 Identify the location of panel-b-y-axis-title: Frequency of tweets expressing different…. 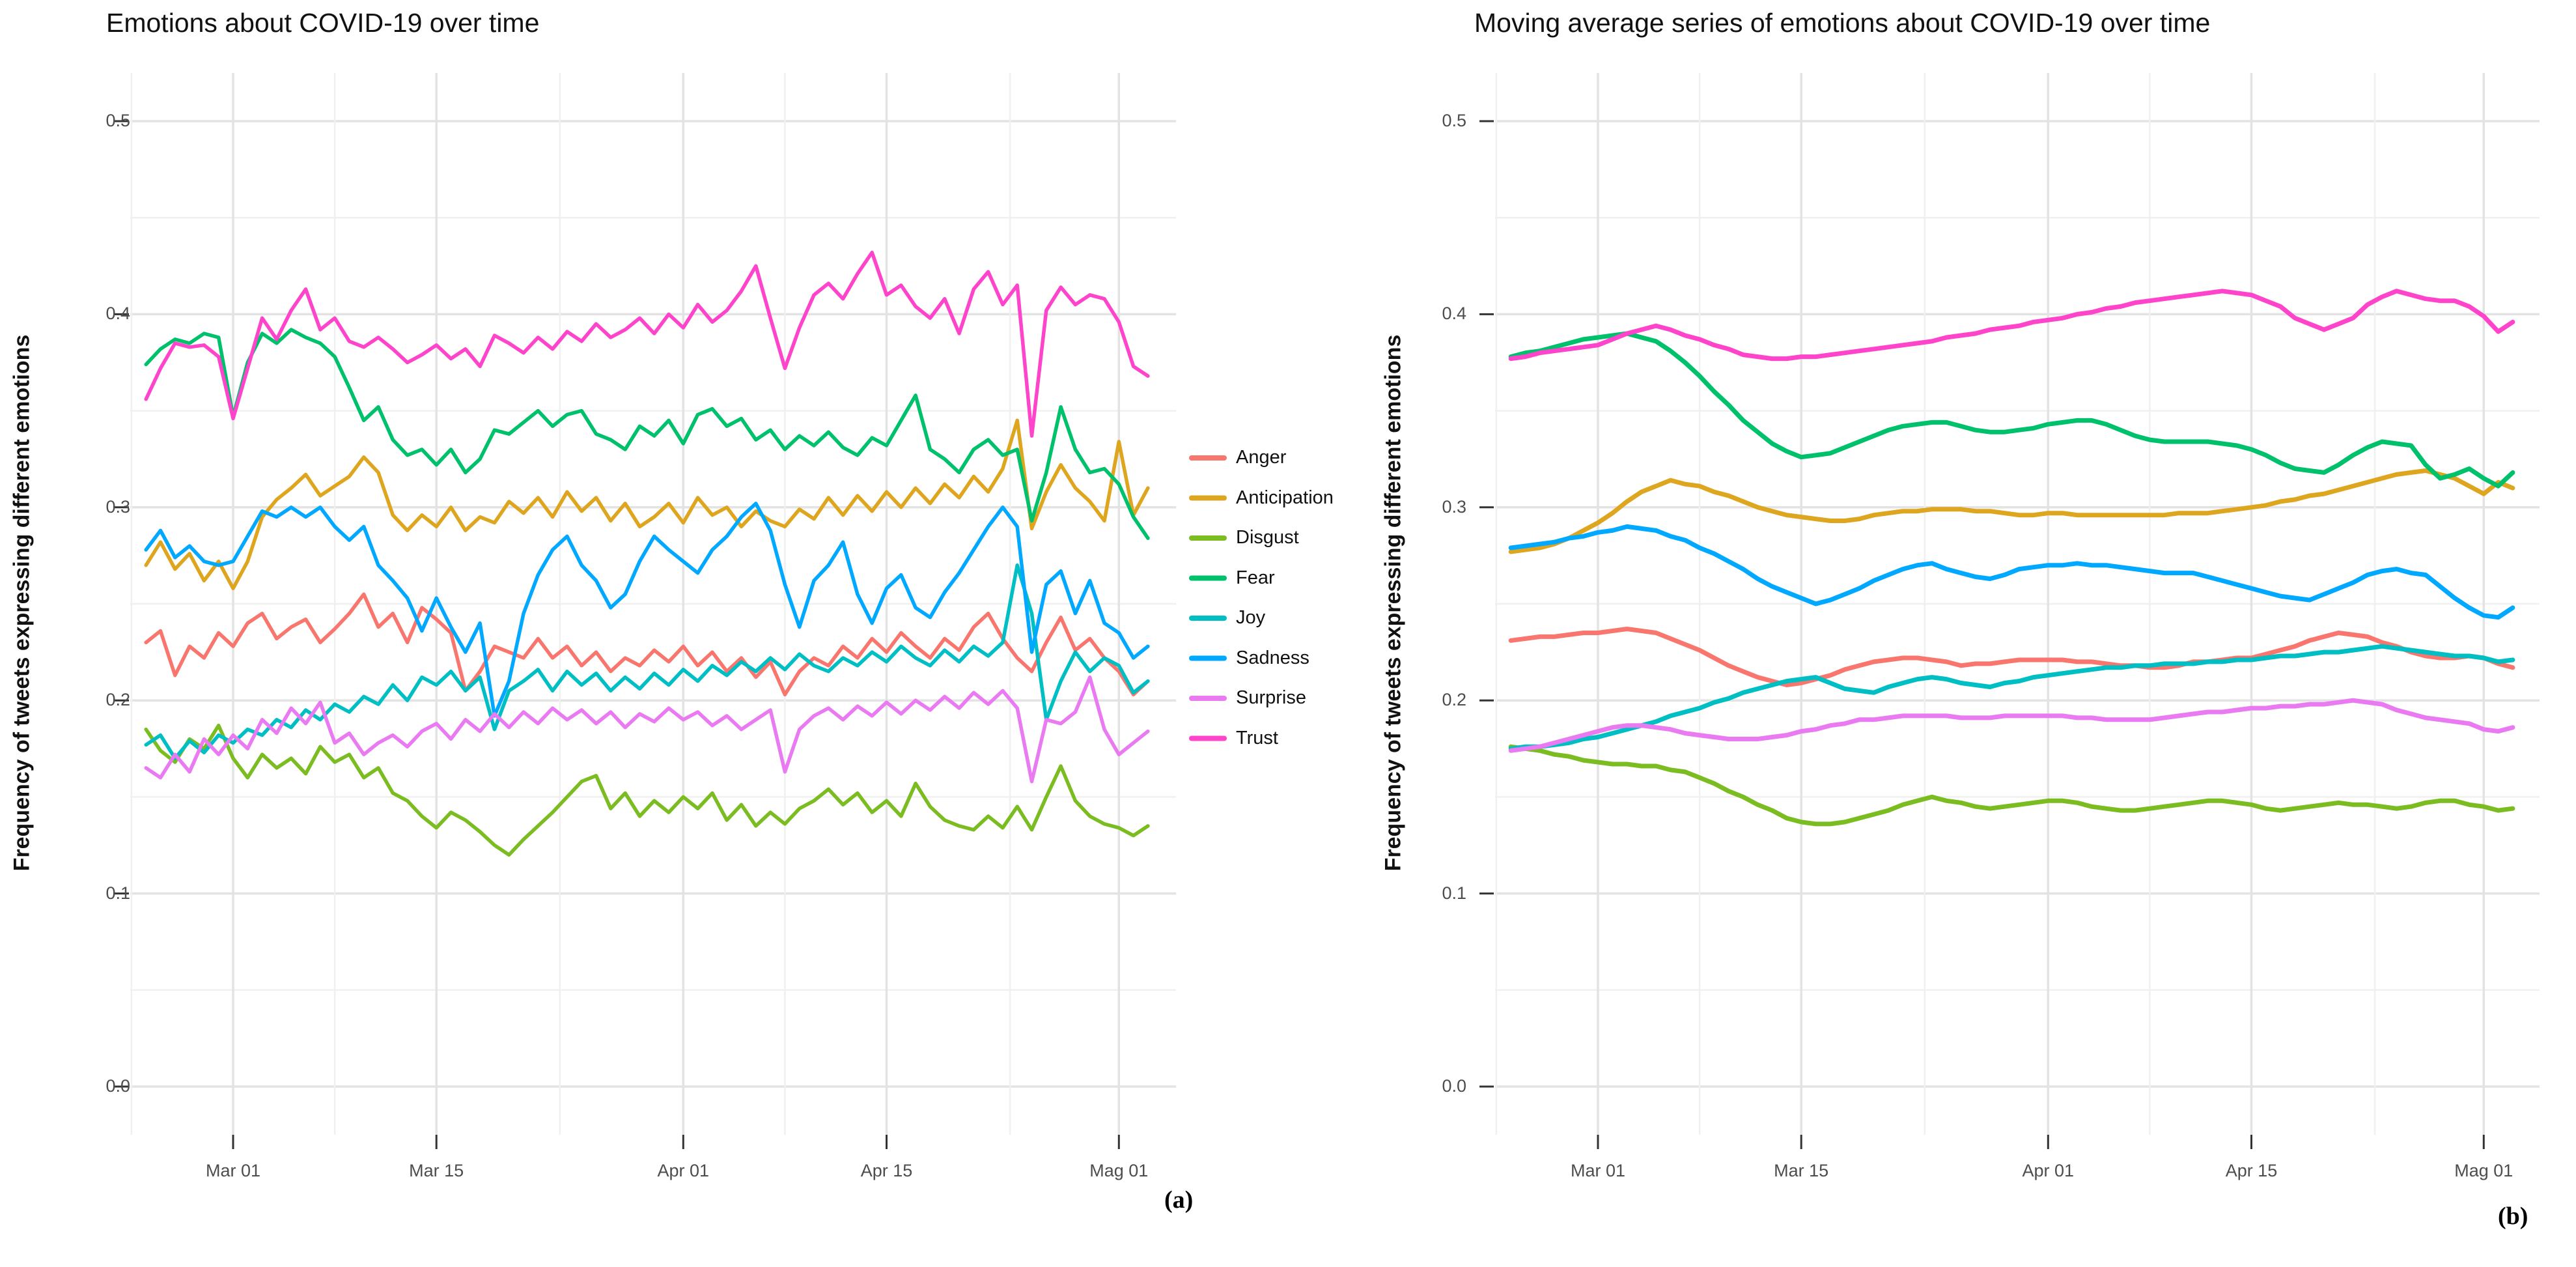
(1393, 603).